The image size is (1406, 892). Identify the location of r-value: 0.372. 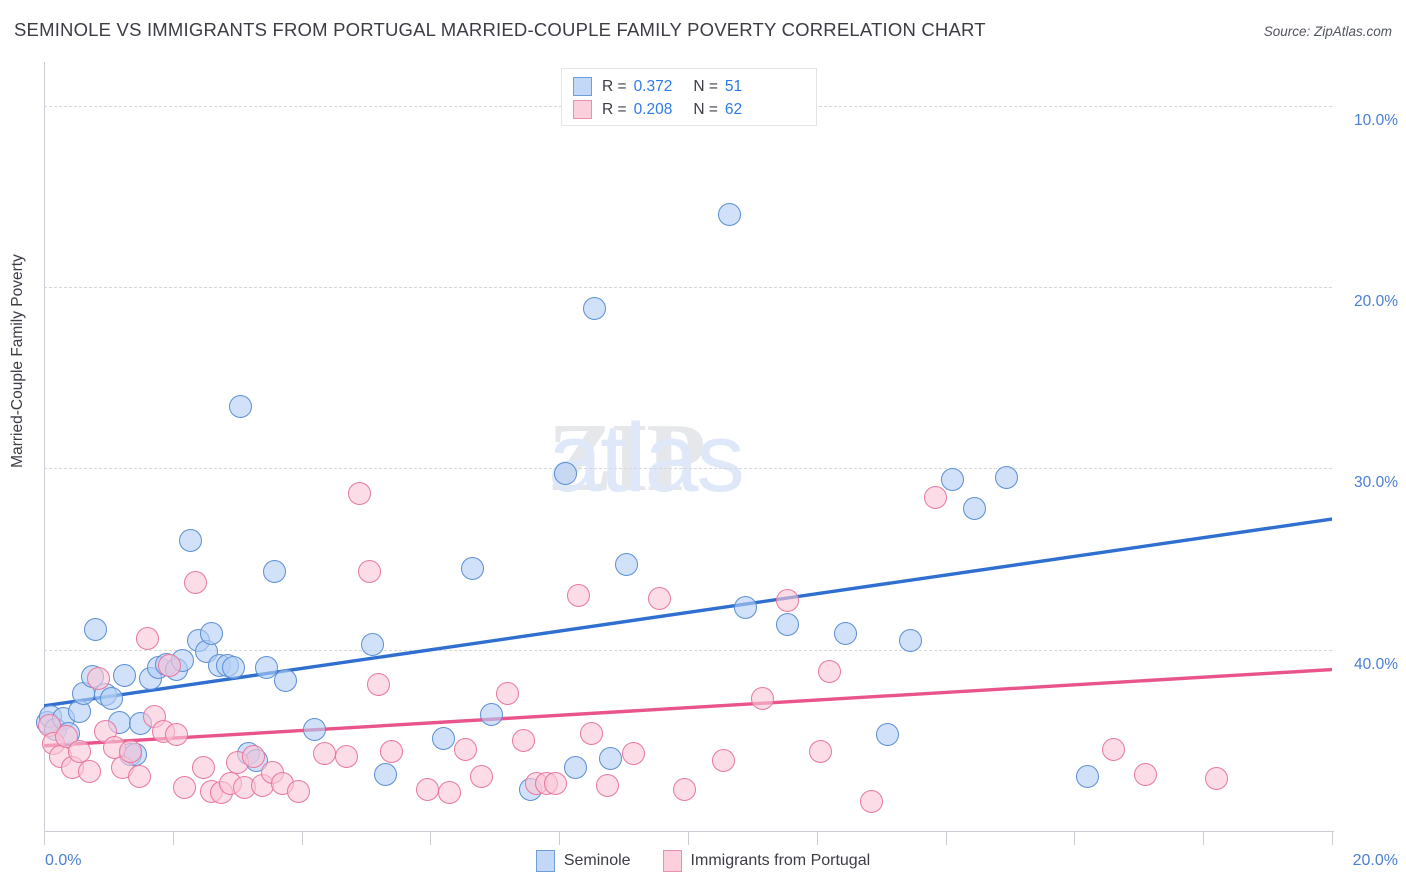
(653, 86).